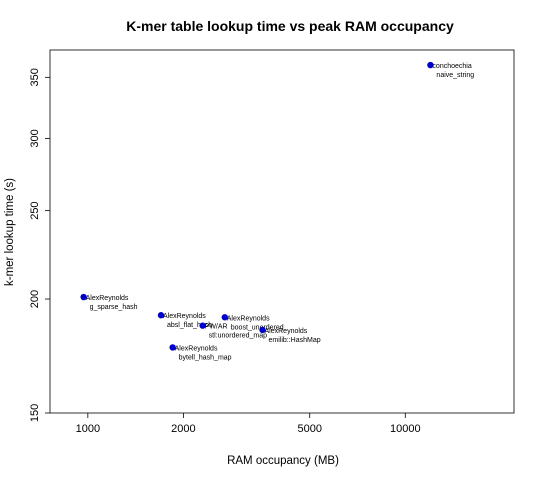  Describe the element at coordinates (205, 357) in the screenshot. I see `data-label: bytell_hash_map` at that location.